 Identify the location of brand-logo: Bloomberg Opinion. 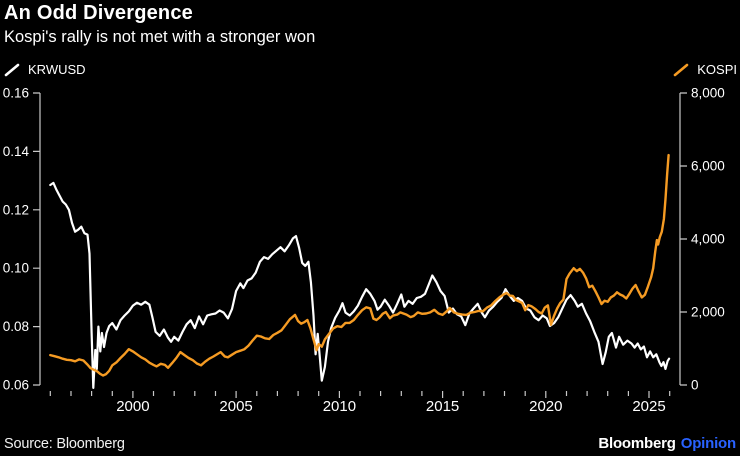
(667, 443).